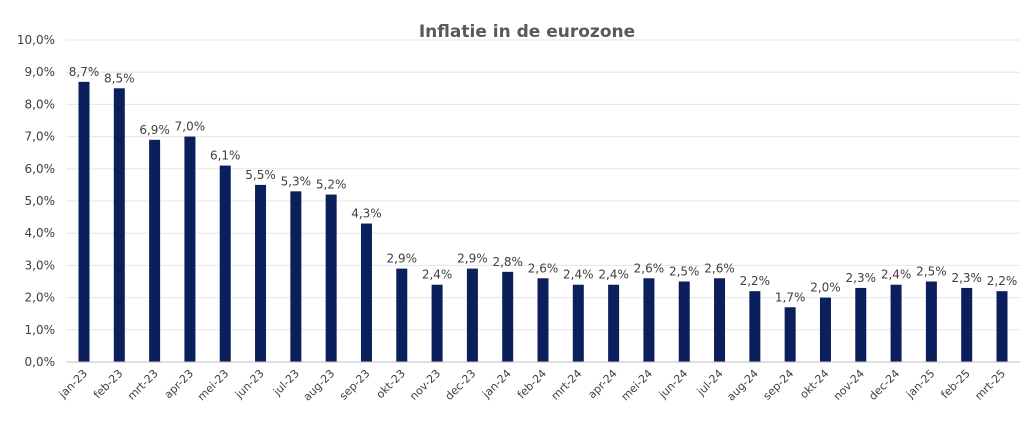 The height and width of the screenshot is (434, 1024). I want to click on data-label: 5,2%, so click(331, 185).